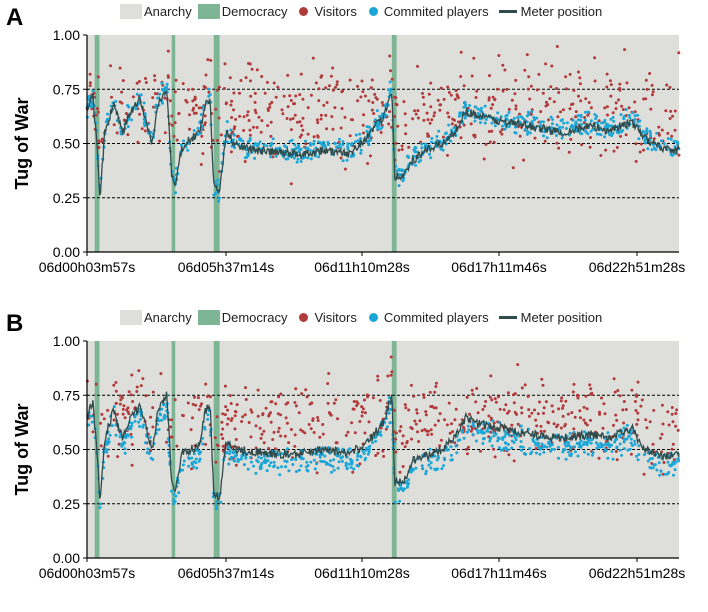 The image size is (708, 612). Describe the element at coordinates (436, 317) in the screenshot. I see `legend-label: Commited players` at that location.